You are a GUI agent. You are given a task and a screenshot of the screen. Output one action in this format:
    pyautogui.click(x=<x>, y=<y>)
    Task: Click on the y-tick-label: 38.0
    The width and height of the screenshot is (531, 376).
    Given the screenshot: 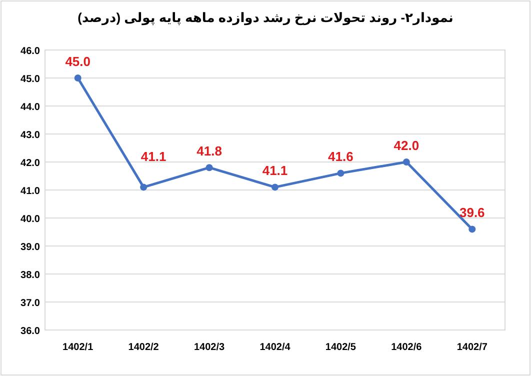 What is the action you would take?
    pyautogui.click(x=30, y=275)
    